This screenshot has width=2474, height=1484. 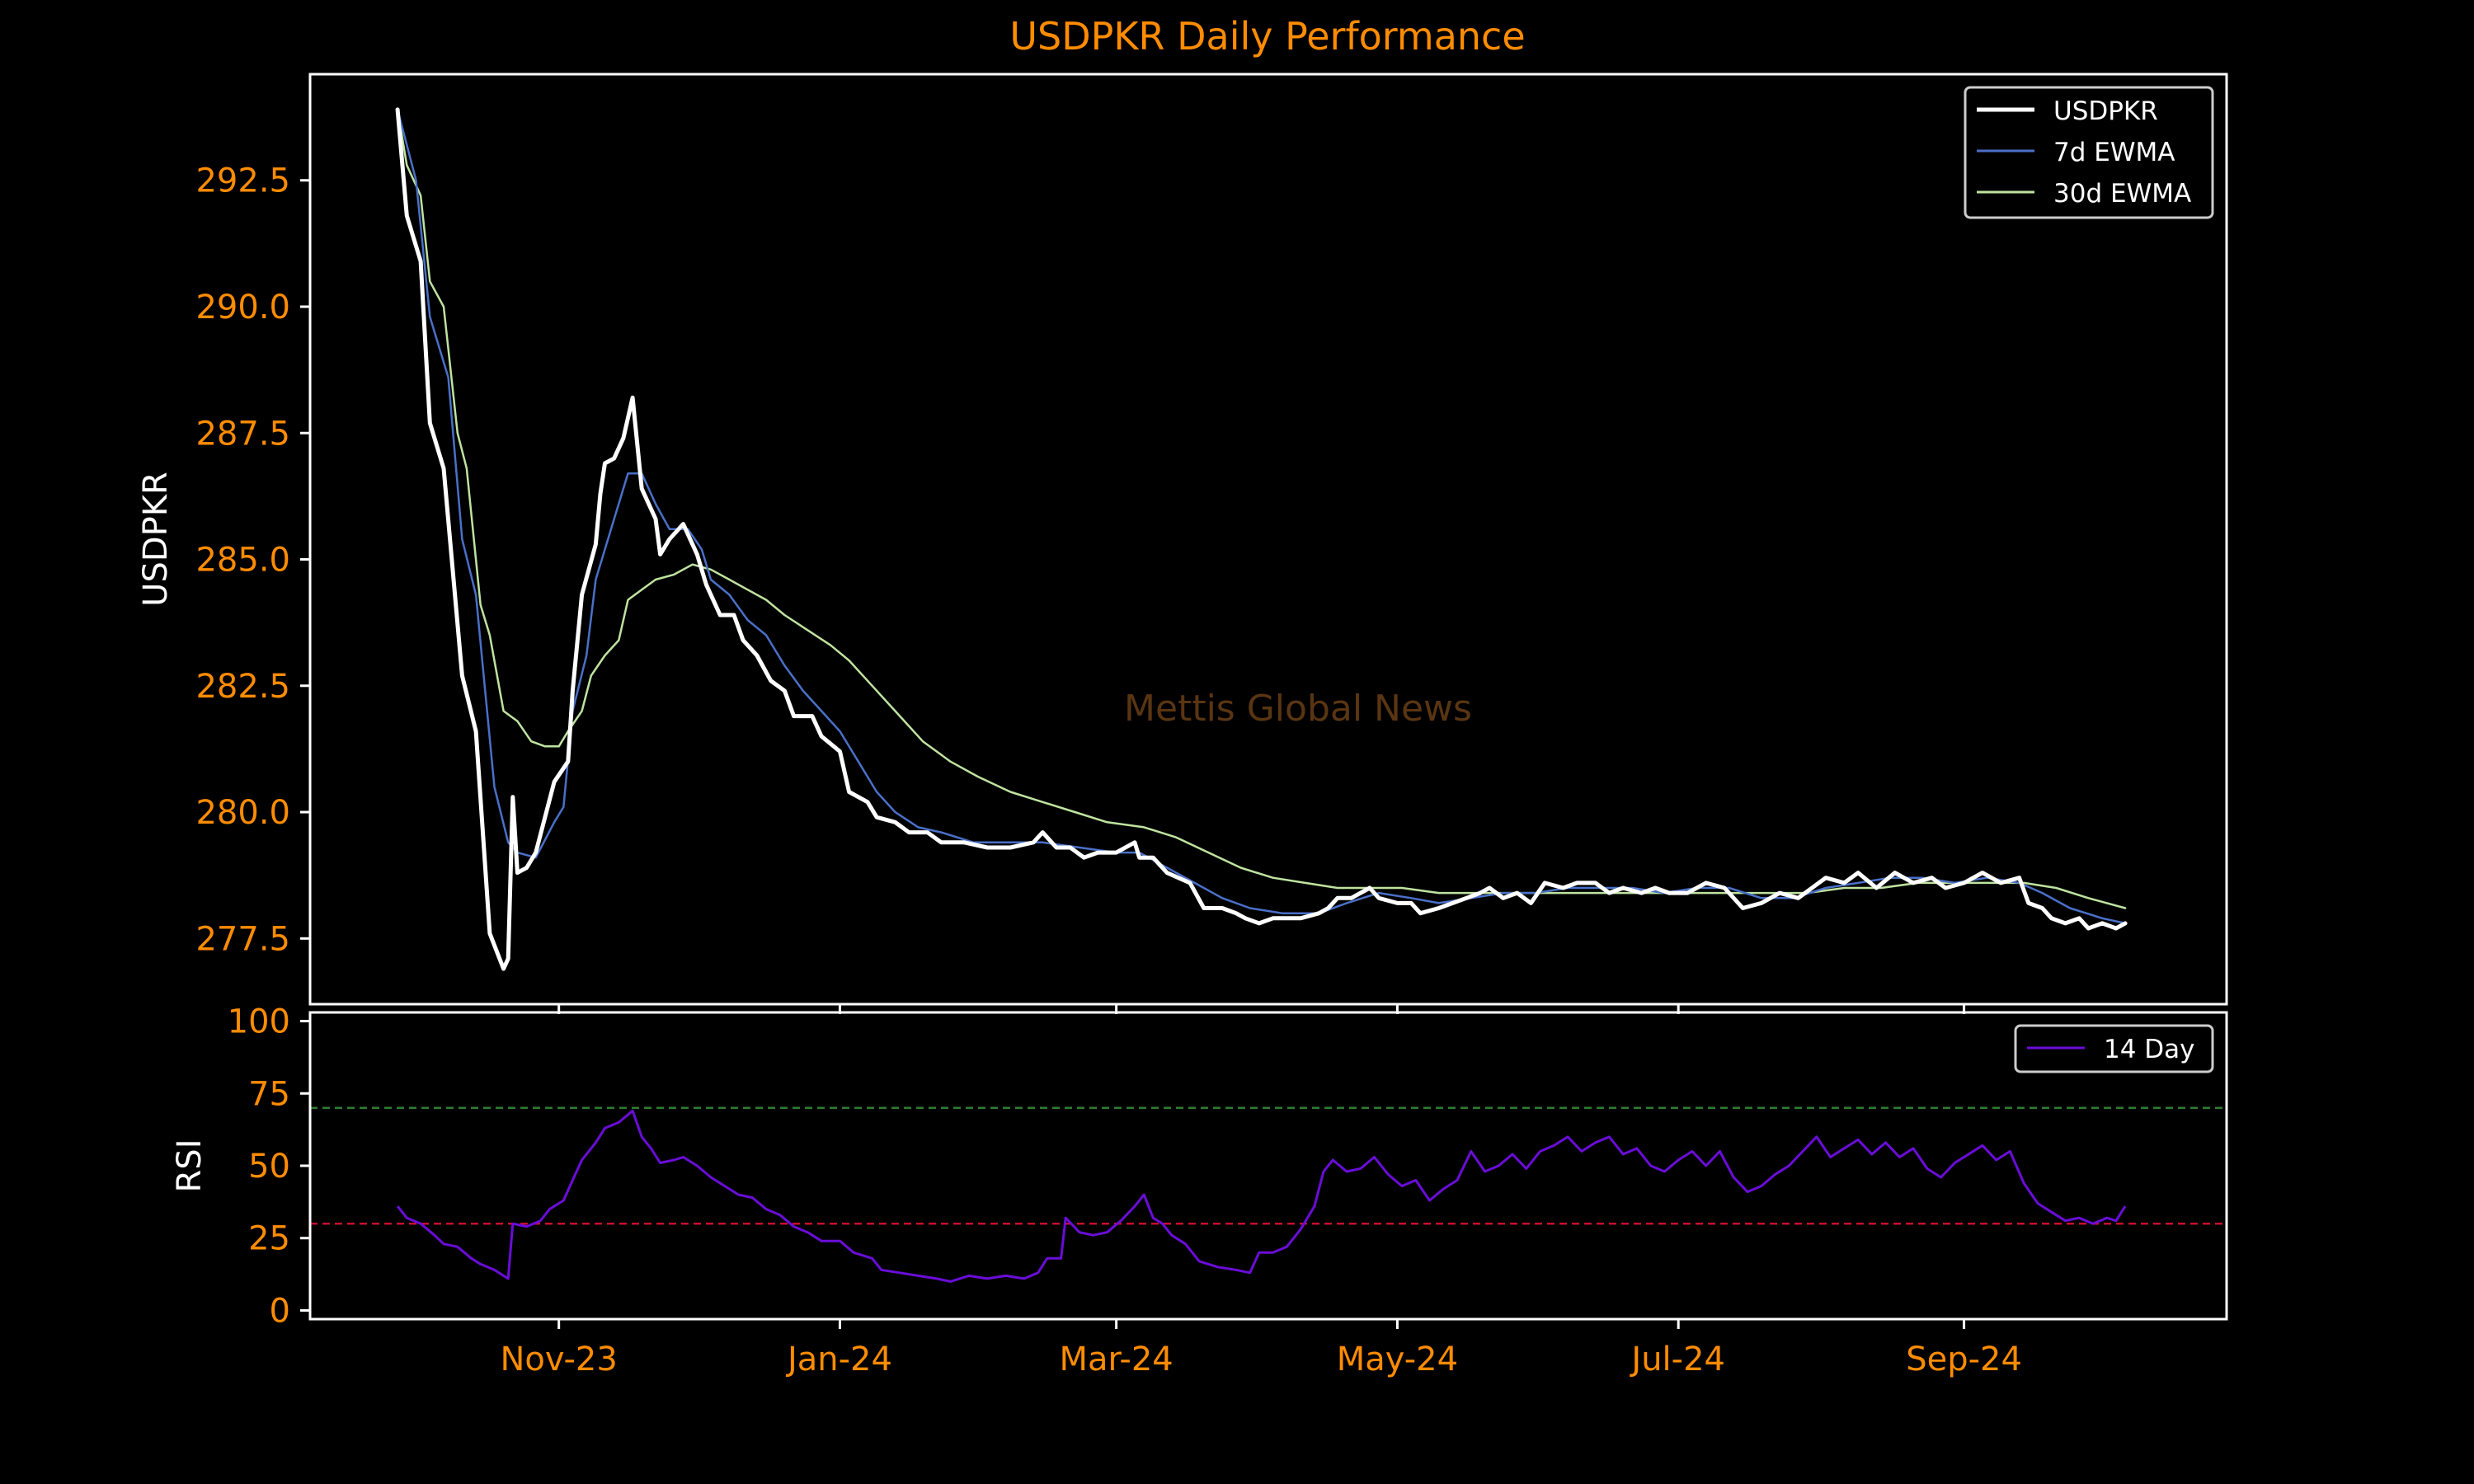 I want to click on price-y-axis-label: USDPKR, so click(x=156, y=539).